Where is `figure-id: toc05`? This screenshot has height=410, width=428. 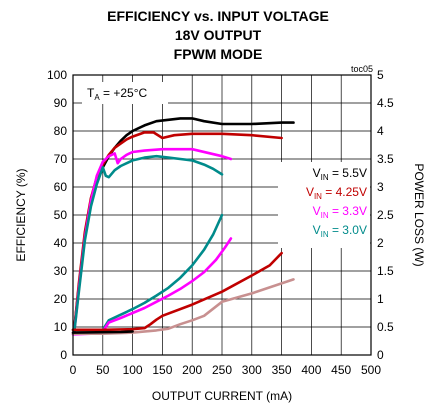 figure-id: toc05 is located at coordinates (362, 69).